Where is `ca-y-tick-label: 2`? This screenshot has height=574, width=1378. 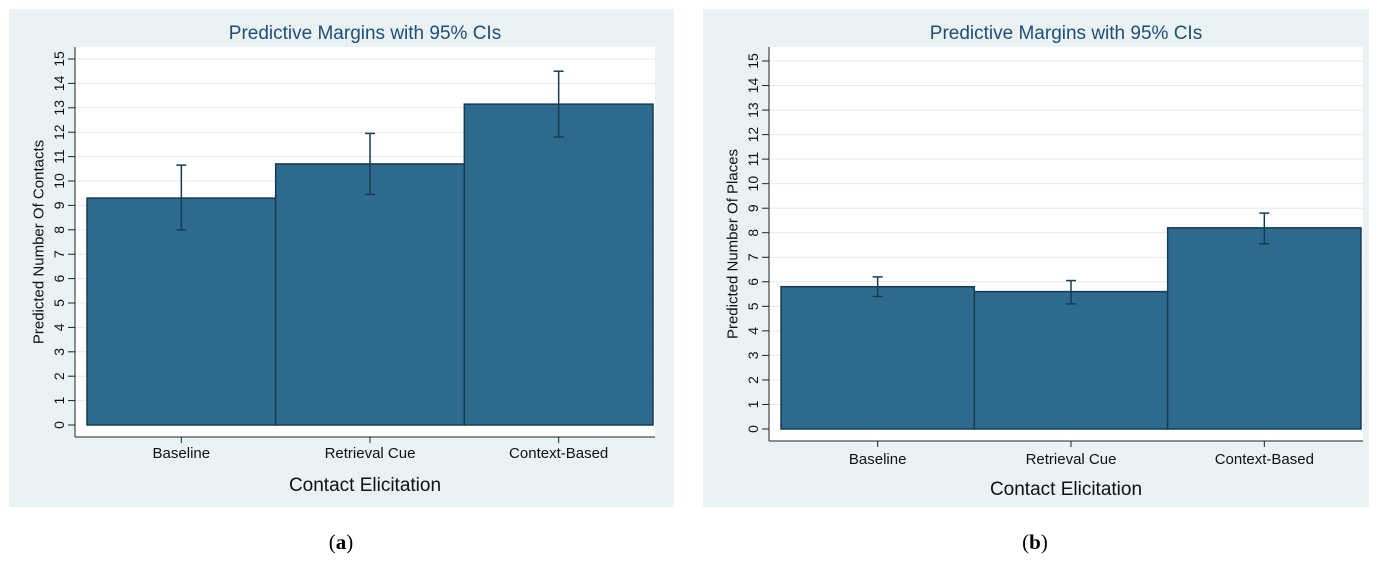
ca-y-tick-label: 2 is located at coordinates (59, 376).